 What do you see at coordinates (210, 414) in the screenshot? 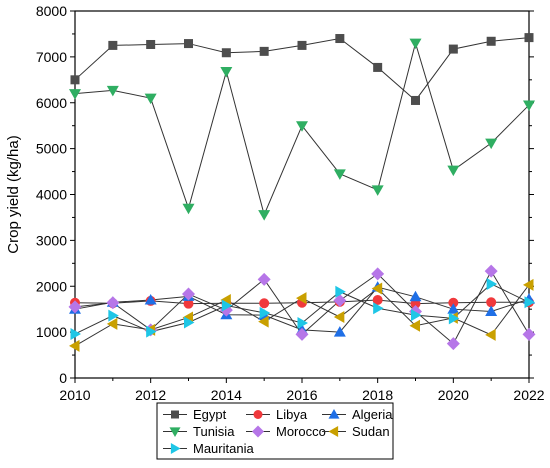
I see `legend-label: Egypt` at bounding box center [210, 414].